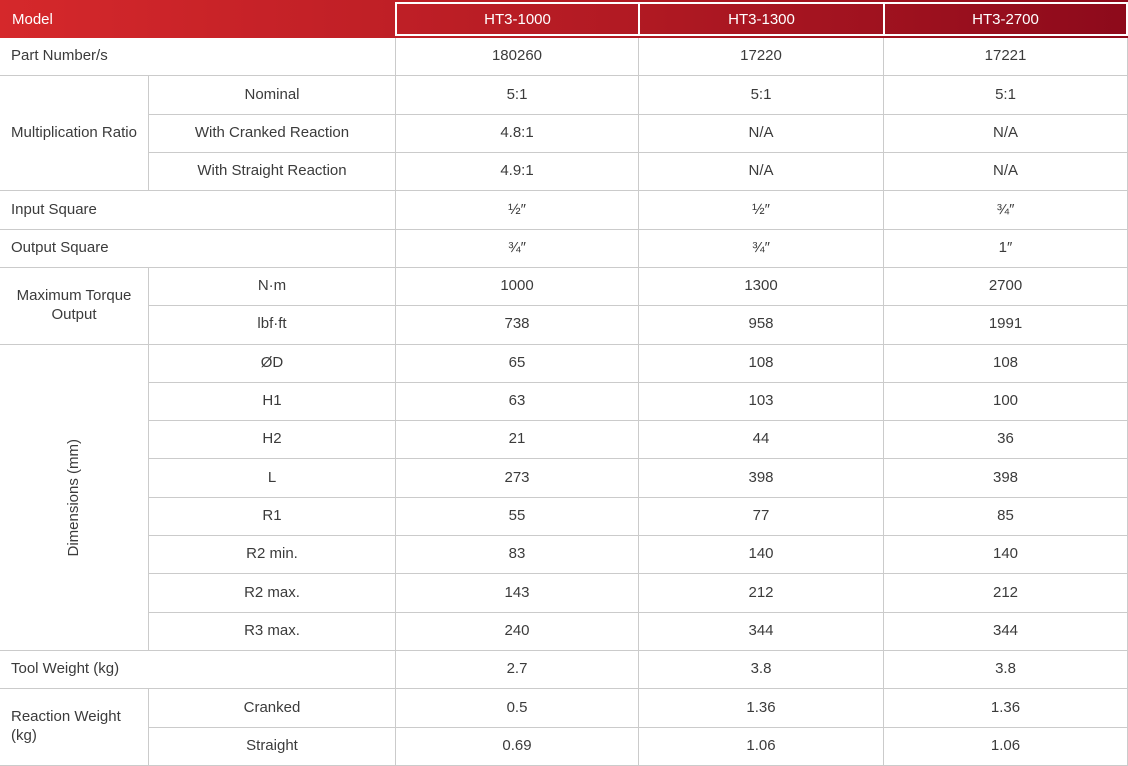 The height and width of the screenshot is (766, 1128). I want to click on value-cell: 85, so click(1005, 517).